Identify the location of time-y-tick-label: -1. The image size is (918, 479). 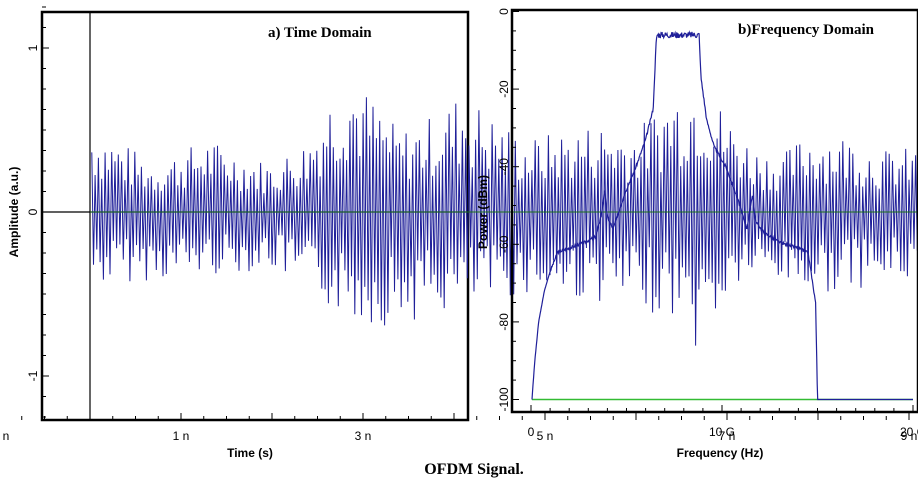
(33, 375).